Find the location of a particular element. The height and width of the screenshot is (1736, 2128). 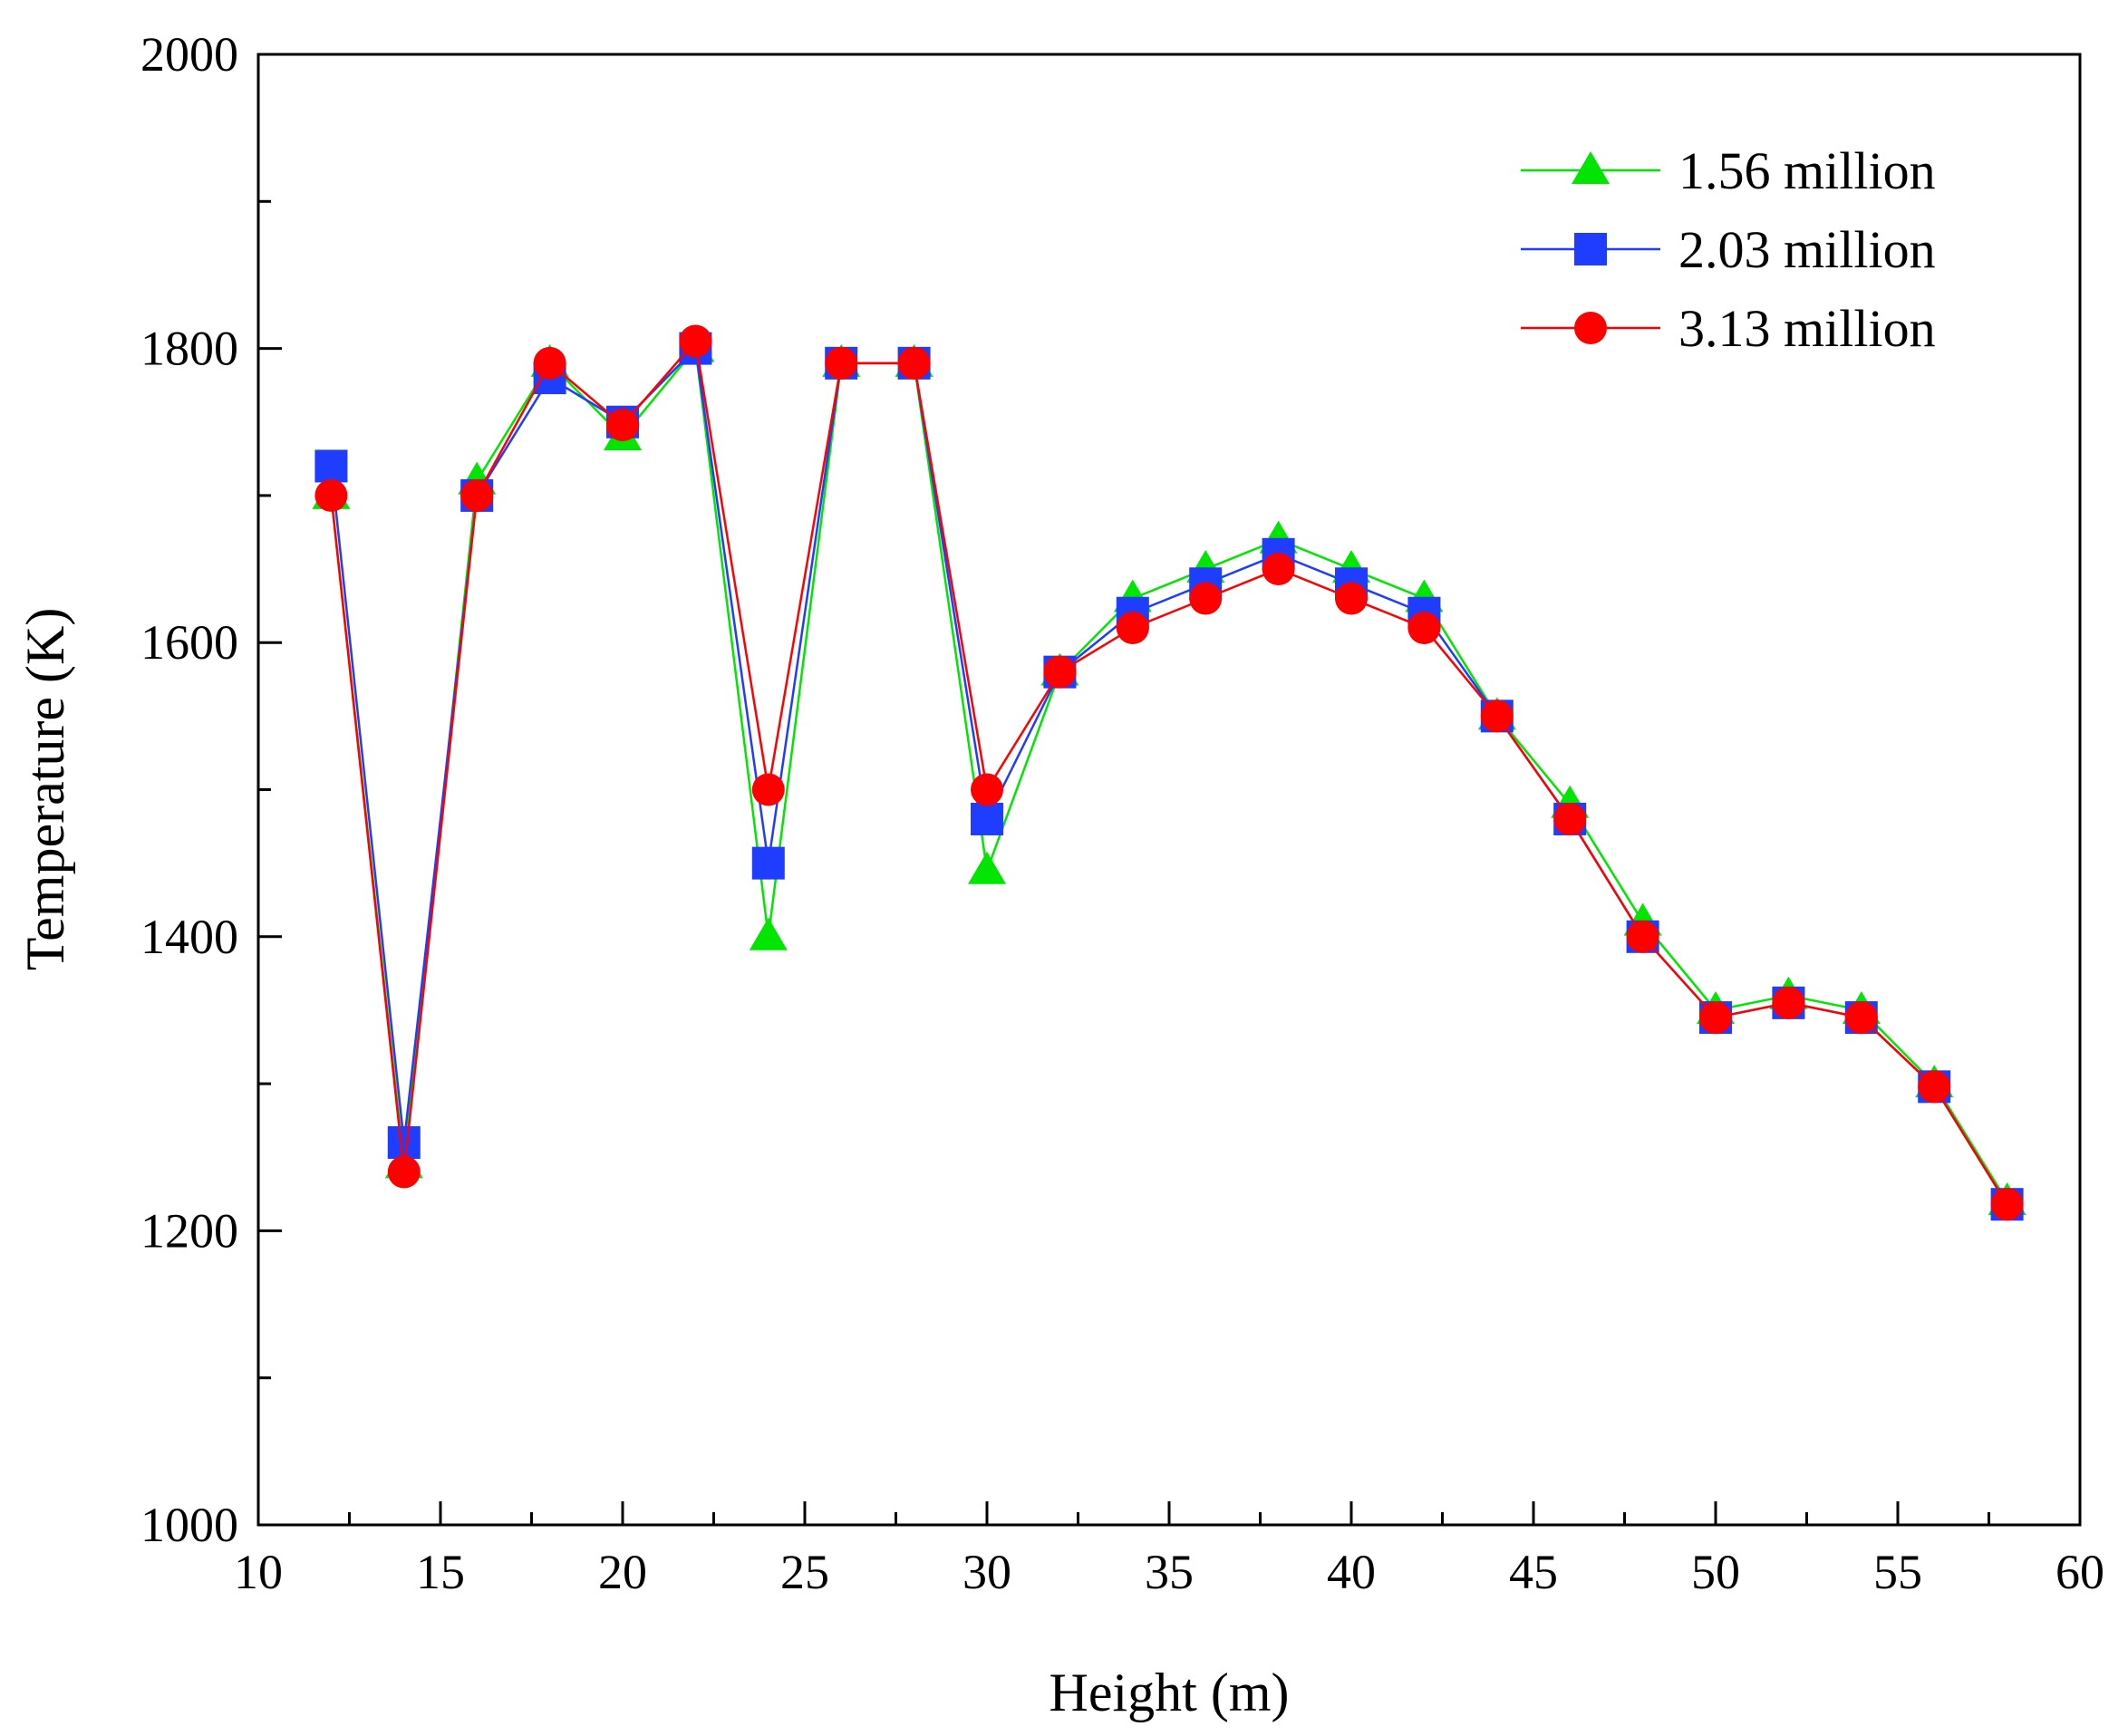

x-tick-label: 45 is located at coordinates (1533, 1572).